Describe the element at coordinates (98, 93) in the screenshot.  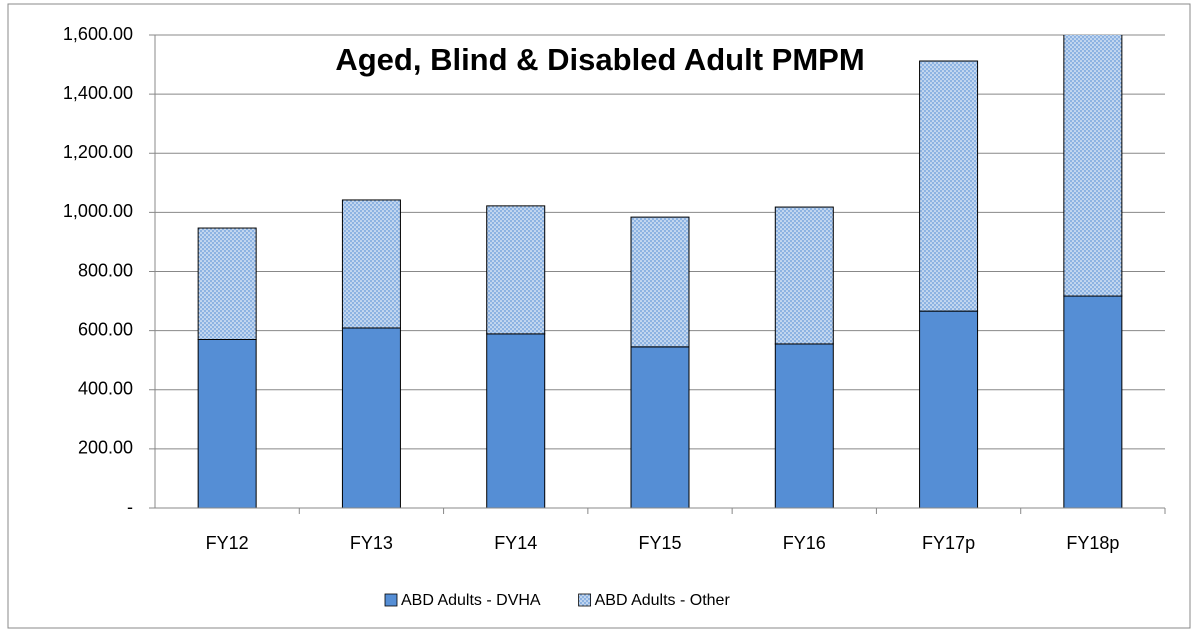
I see `y-tick-label: 1,400.00` at that location.